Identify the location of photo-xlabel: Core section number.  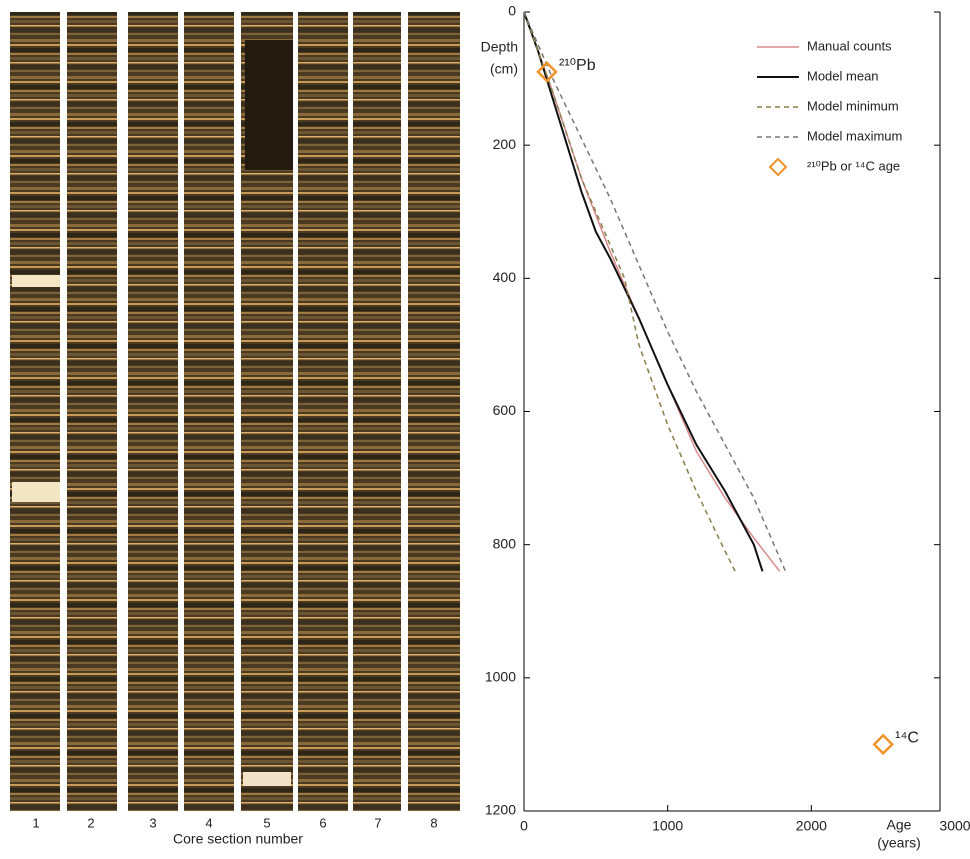
(238, 839).